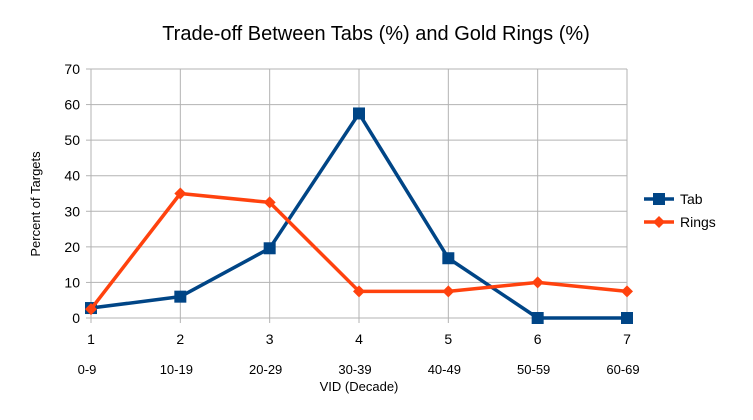 This screenshot has width=753, height=420. I want to click on y-tick-label: 70, so click(72, 69).